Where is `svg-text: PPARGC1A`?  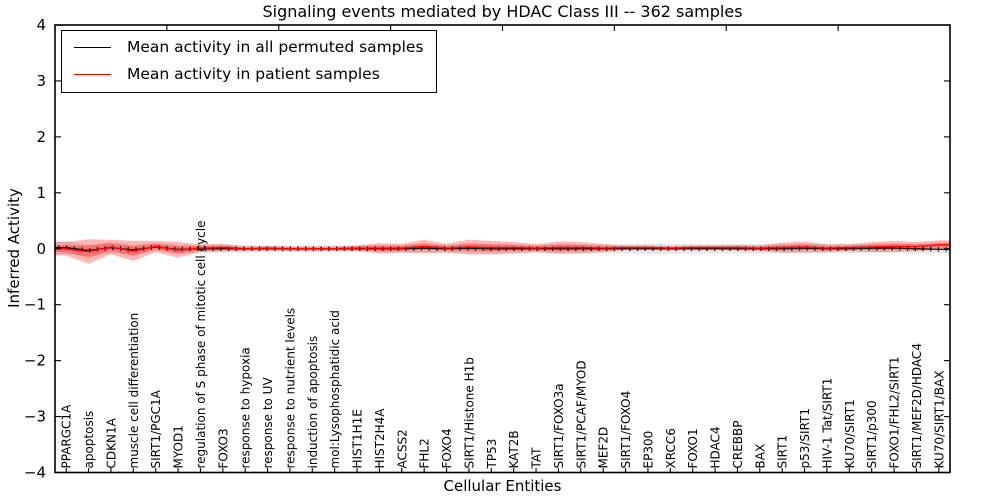 svg-text: PPARGC1A is located at coordinates (67, 436).